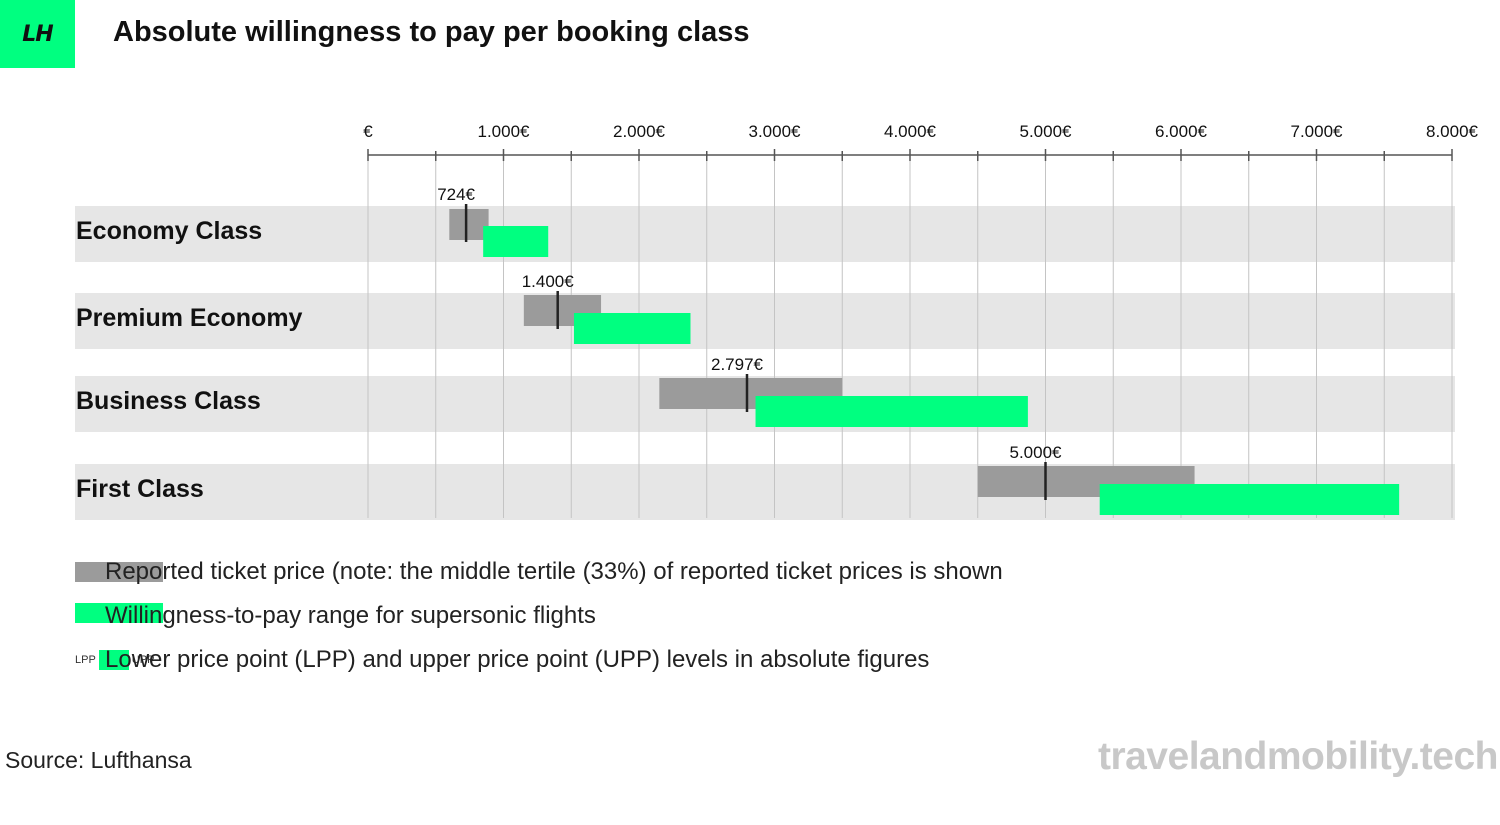 The height and width of the screenshot is (825, 1500). I want to click on legend-item-lpp-upp: LPP UPP, so click(114, 660).